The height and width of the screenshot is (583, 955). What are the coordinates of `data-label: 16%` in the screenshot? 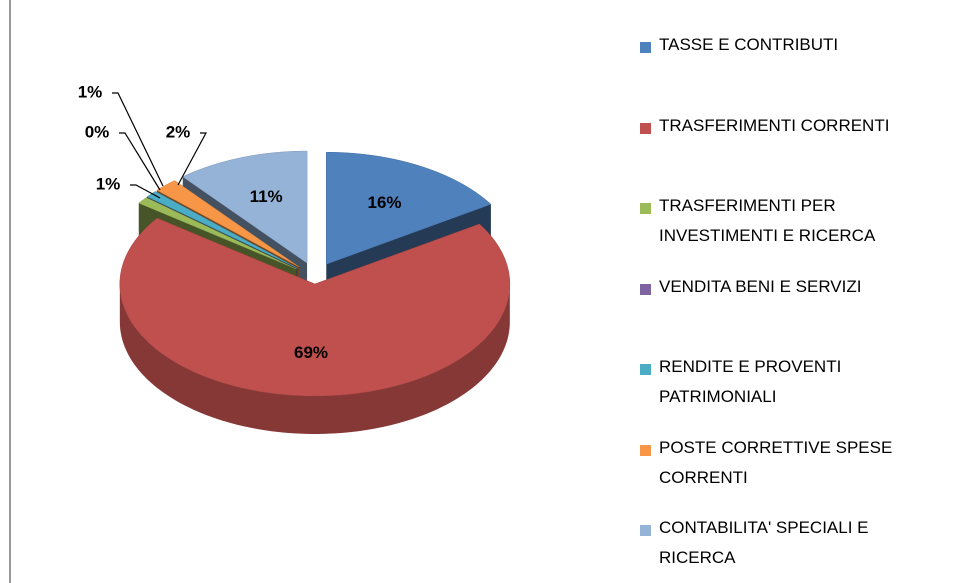 It's located at (385, 202).